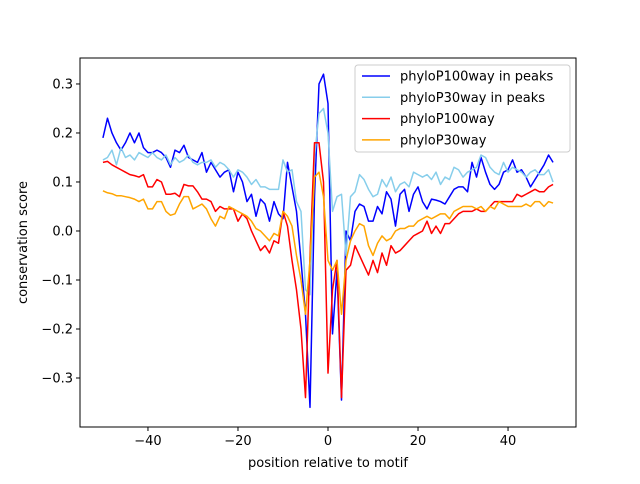 This screenshot has width=640, height=484. I want to click on legend-entry: phyloP100way in peaks, so click(458, 77).